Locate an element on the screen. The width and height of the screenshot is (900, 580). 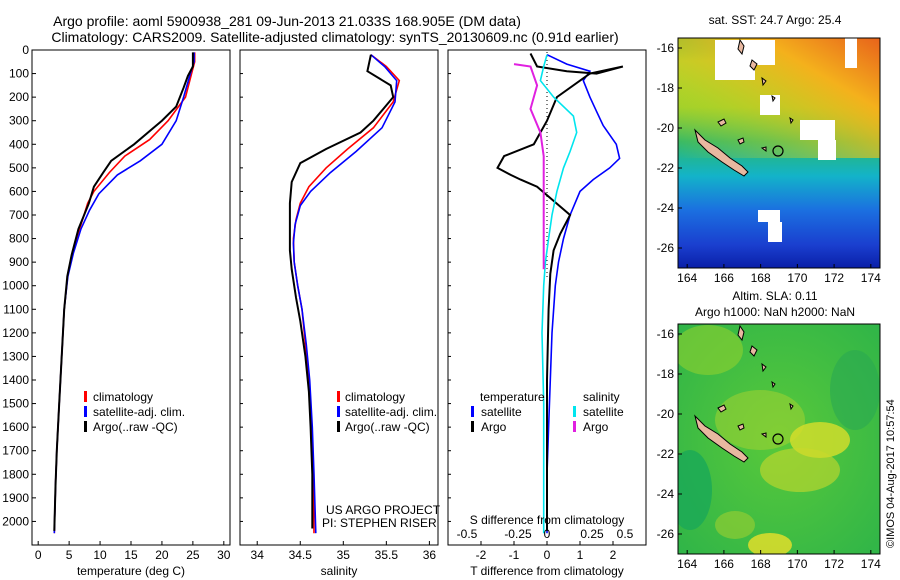
difference-lines is located at coordinates (560, 293).